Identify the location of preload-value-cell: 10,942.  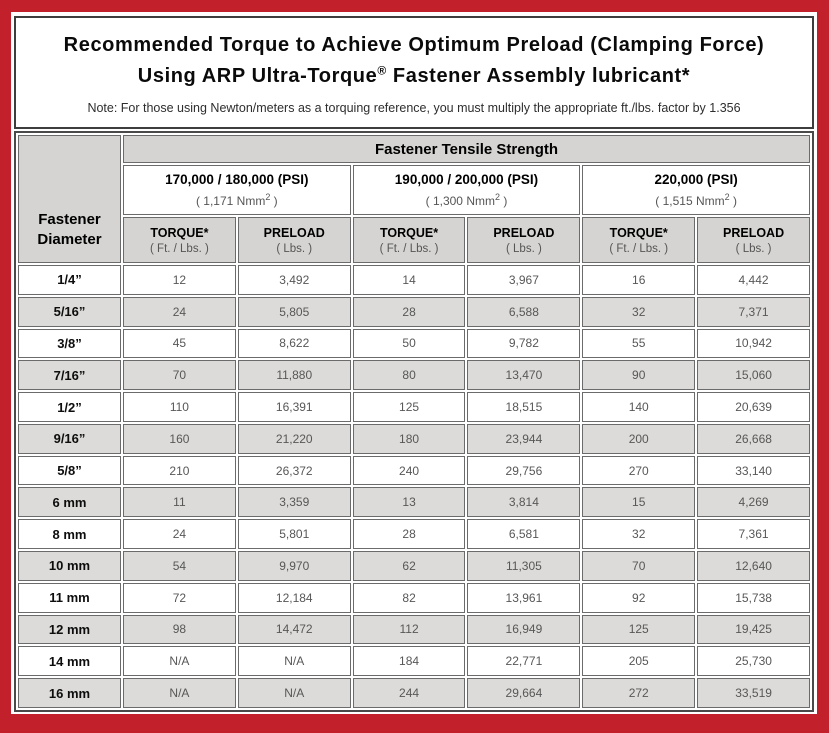
(753, 343).